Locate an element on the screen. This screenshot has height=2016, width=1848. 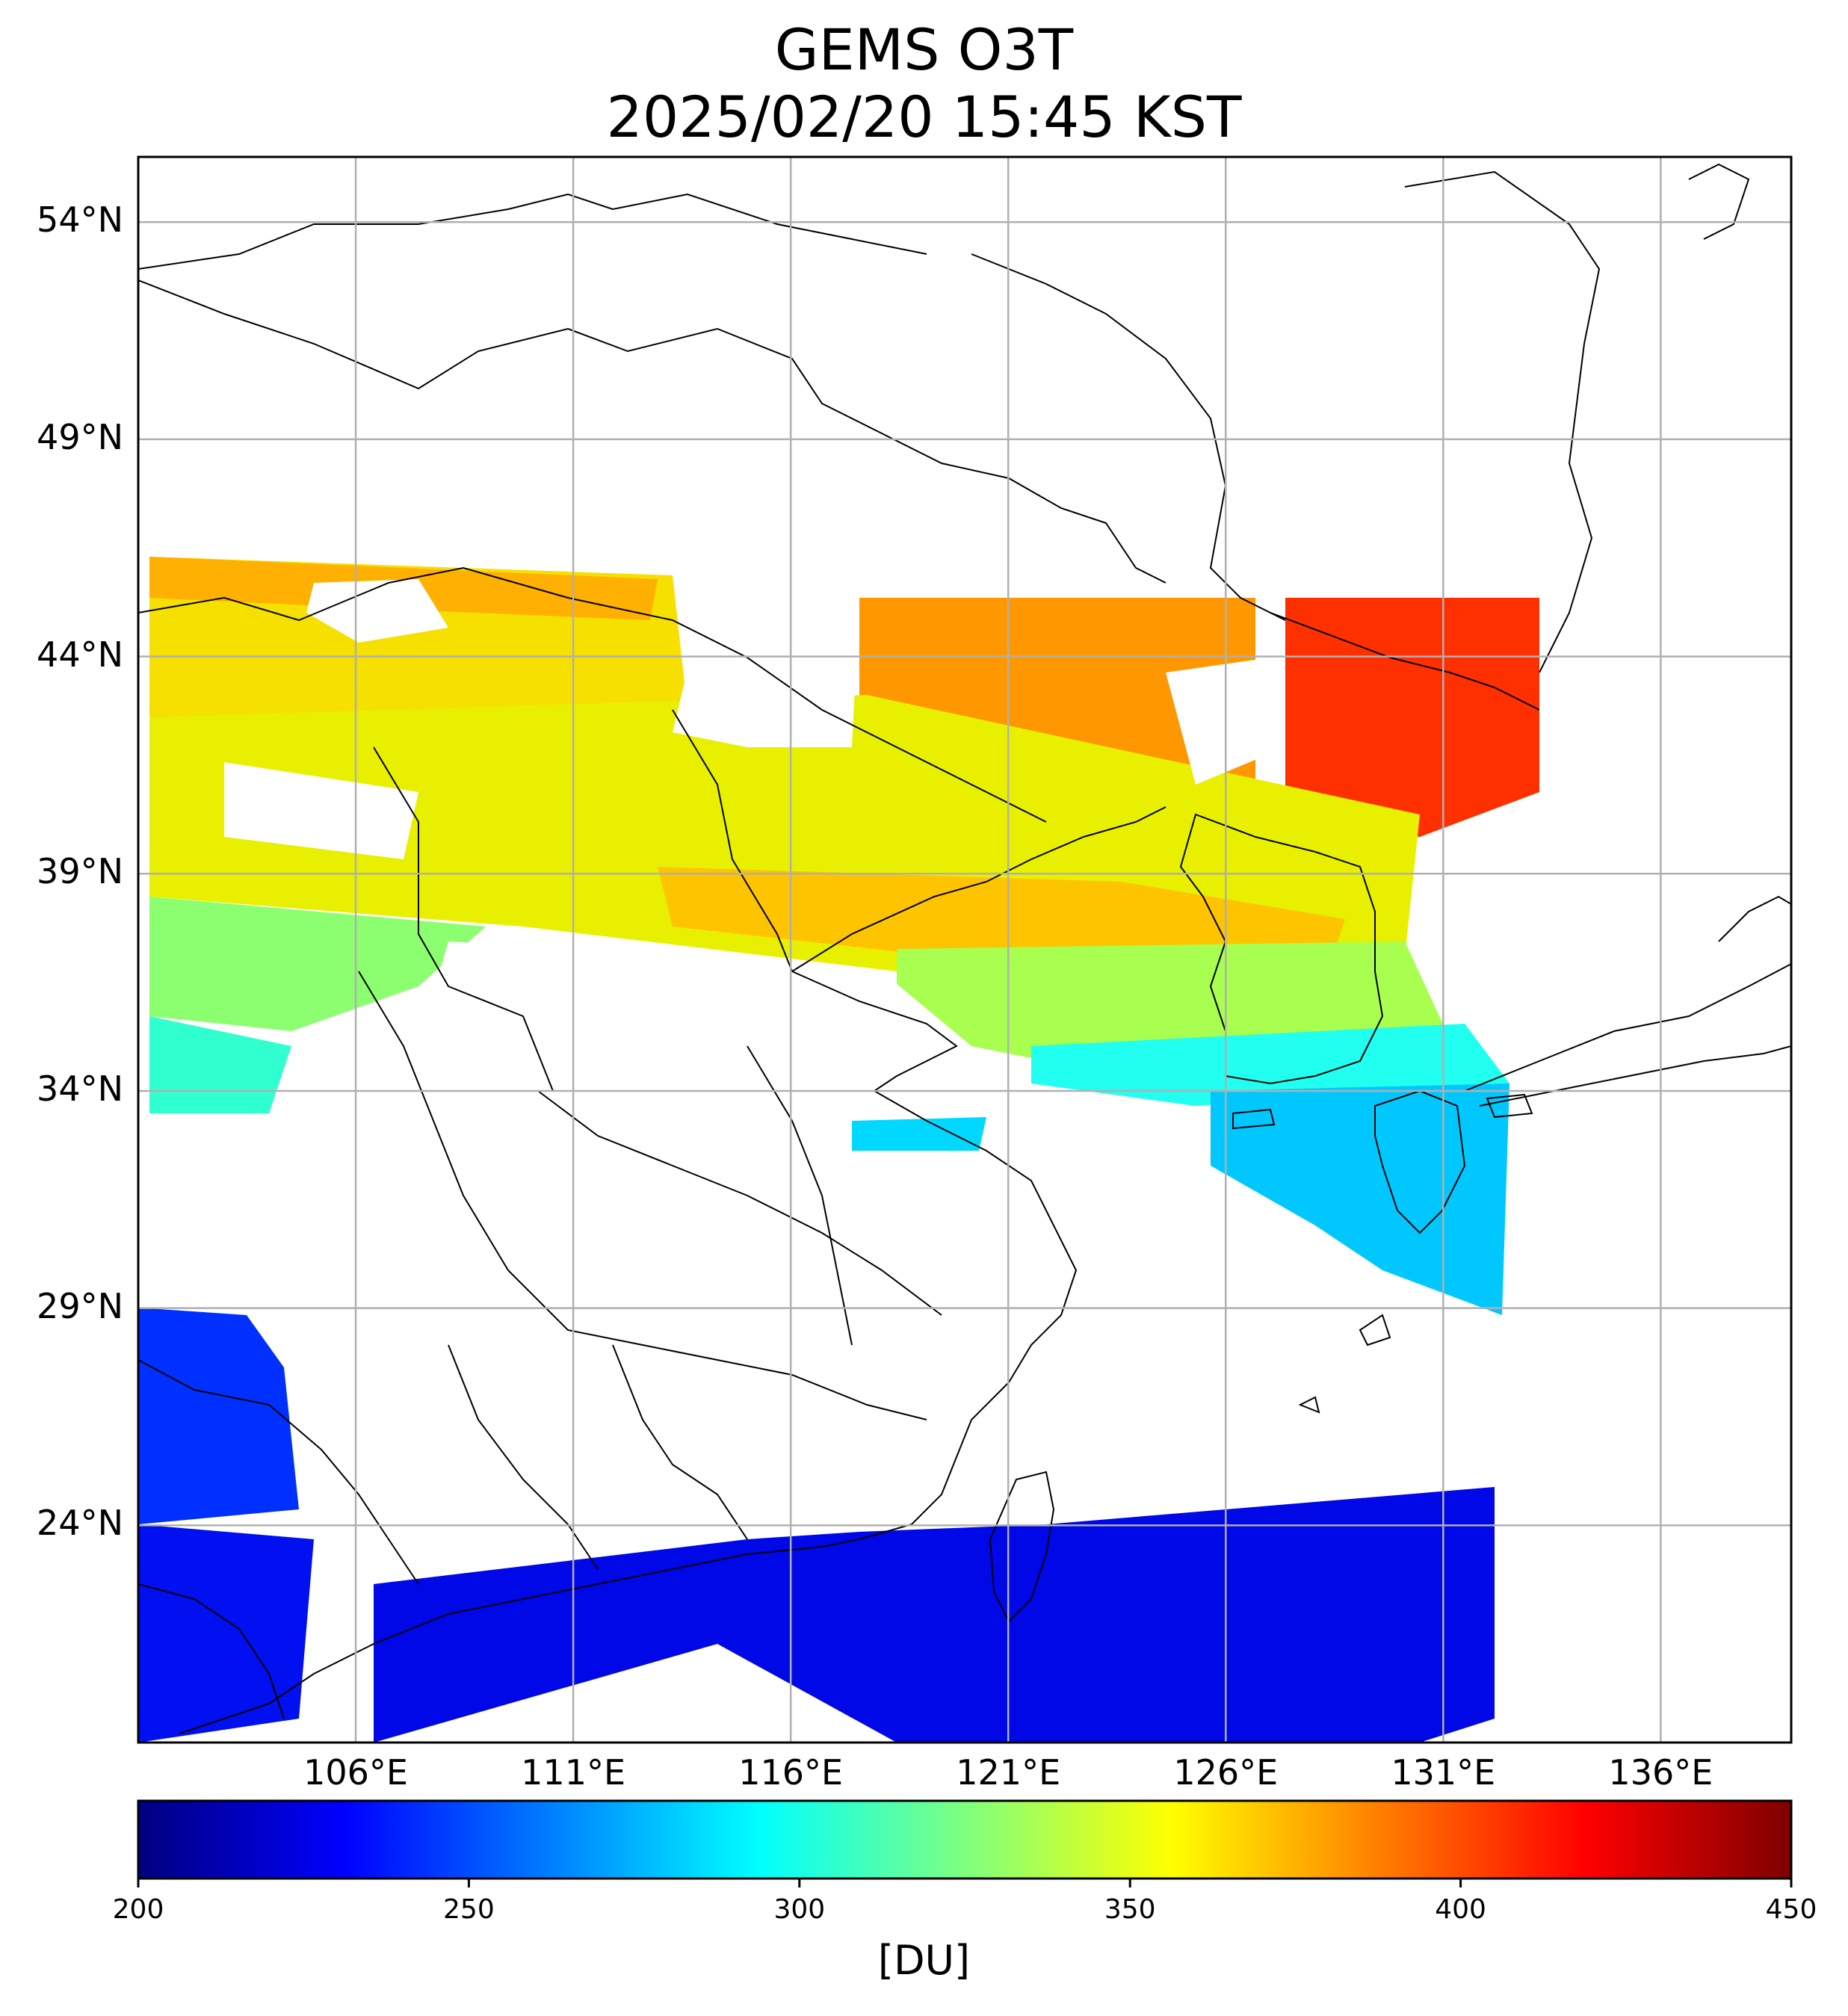
lat-tick-label: 54°N is located at coordinates (80, 220).